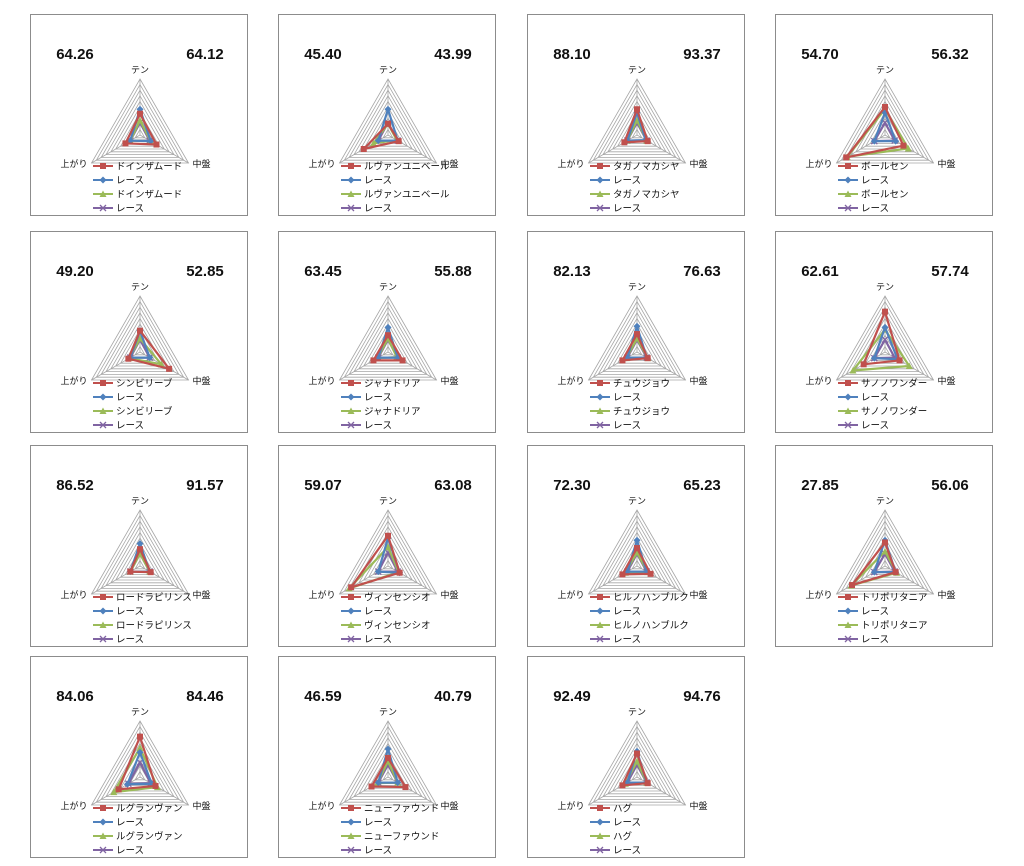  I want to click on radar-chart-panel: テン 中盤 上がり 92.49 94.76 ハグ レース ハグ レース, so click(636, 757).